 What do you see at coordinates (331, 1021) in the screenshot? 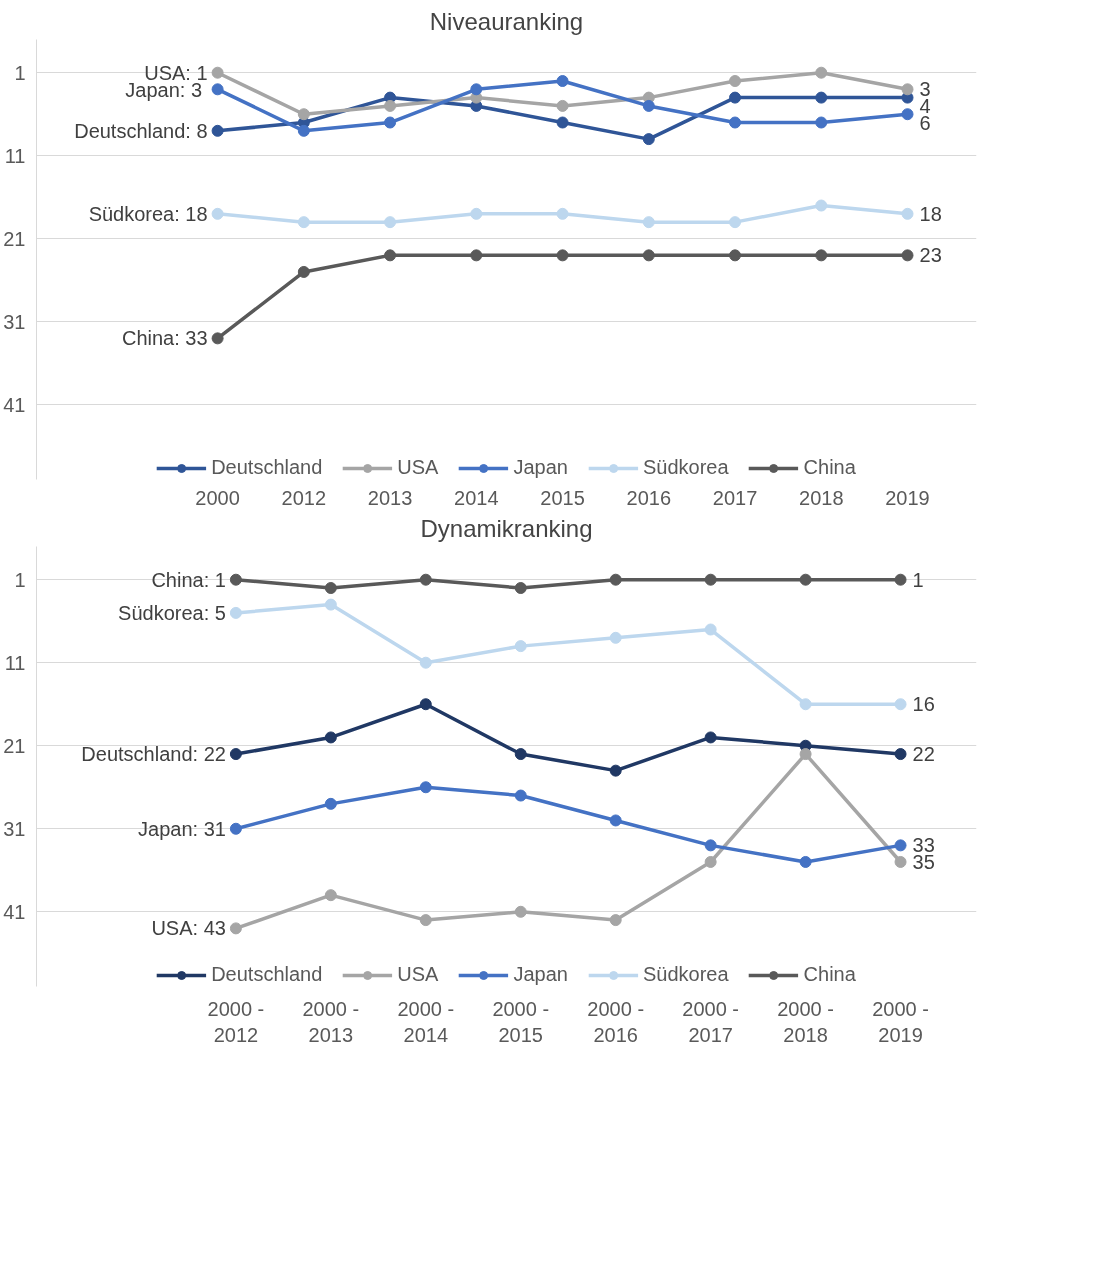
I see `x-tick-label: 2000 - 2013` at bounding box center [331, 1021].